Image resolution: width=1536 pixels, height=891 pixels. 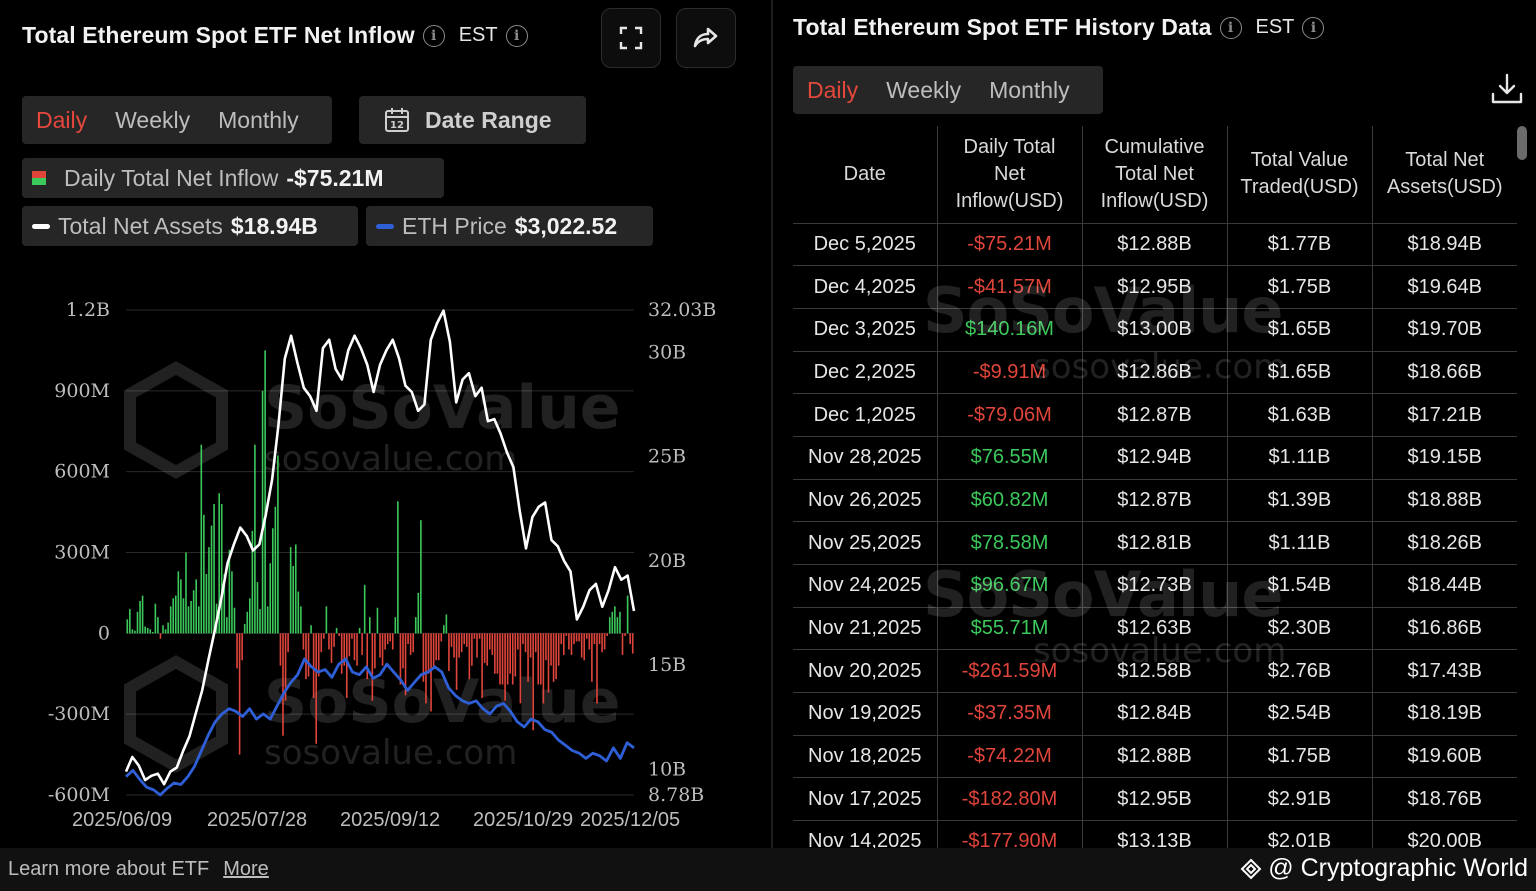 What do you see at coordinates (1444, 415) in the screenshot?
I see `table-cell-assets: $17.21B` at bounding box center [1444, 415].